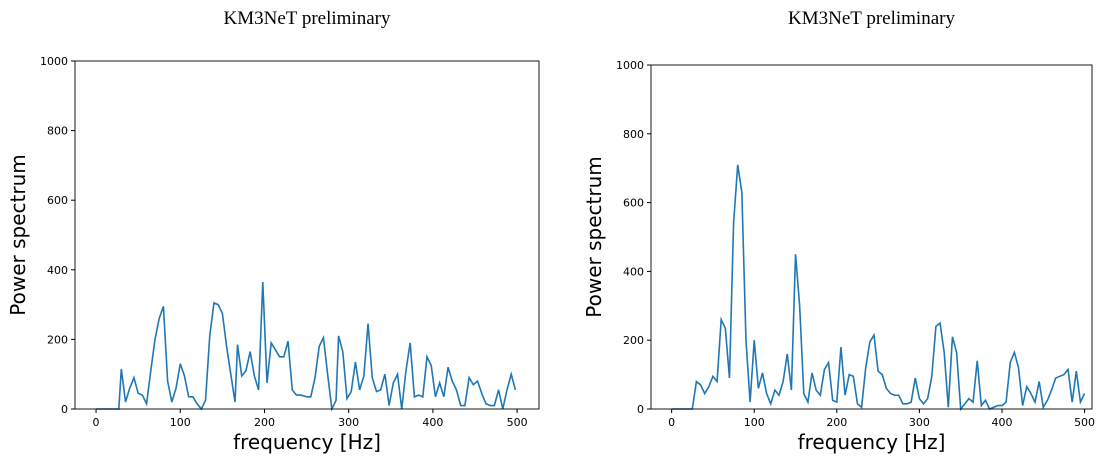 The image size is (1104, 461). What do you see at coordinates (306, 346) in the screenshot?
I see `series-line` at bounding box center [306, 346].